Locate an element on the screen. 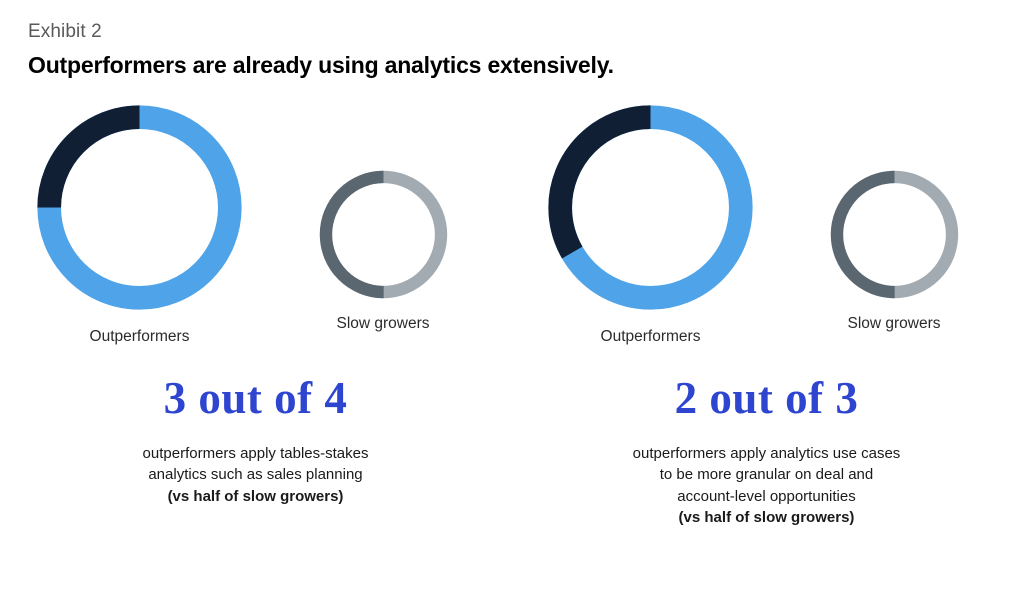  donut-chart-slow-growers-right: Slow growers is located at coordinates (894, 216).